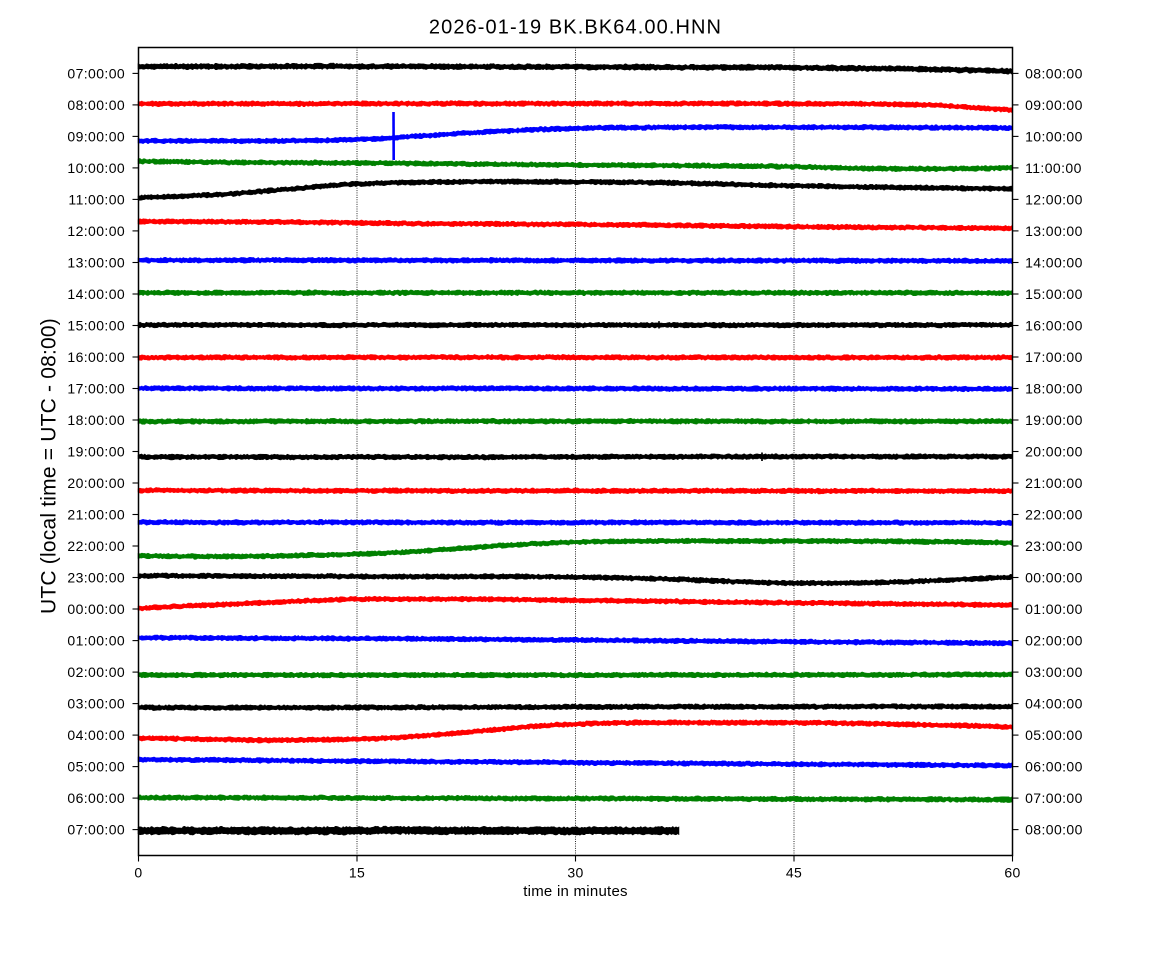  What do you see at coordinates (49, 466) in the screenshot?
I see `svg-text: UTC (local time = UTC - 08:00)` at bounding box center [49, 466].